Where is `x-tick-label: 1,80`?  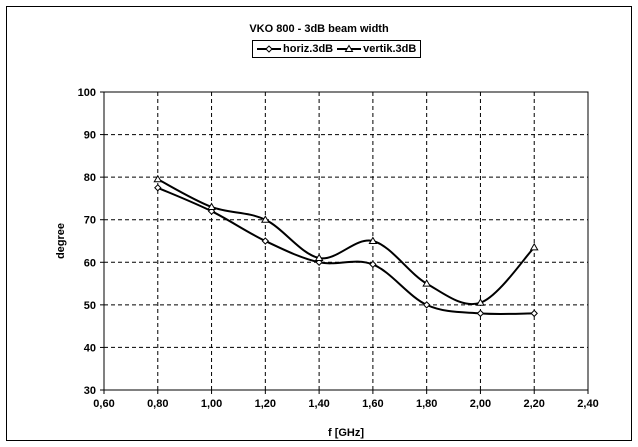
x-tick-label: 1,80 is located at coordinates (426, 404).